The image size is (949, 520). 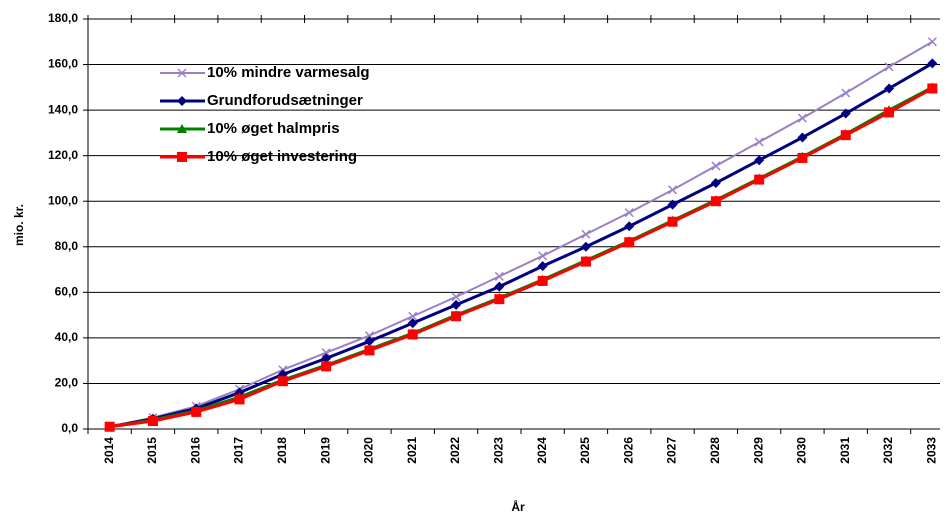 What do you see at coordinates (282, 156) in the screenshot?
I see `legend-label: 10% øget investering` at bounding box center [282, 156].